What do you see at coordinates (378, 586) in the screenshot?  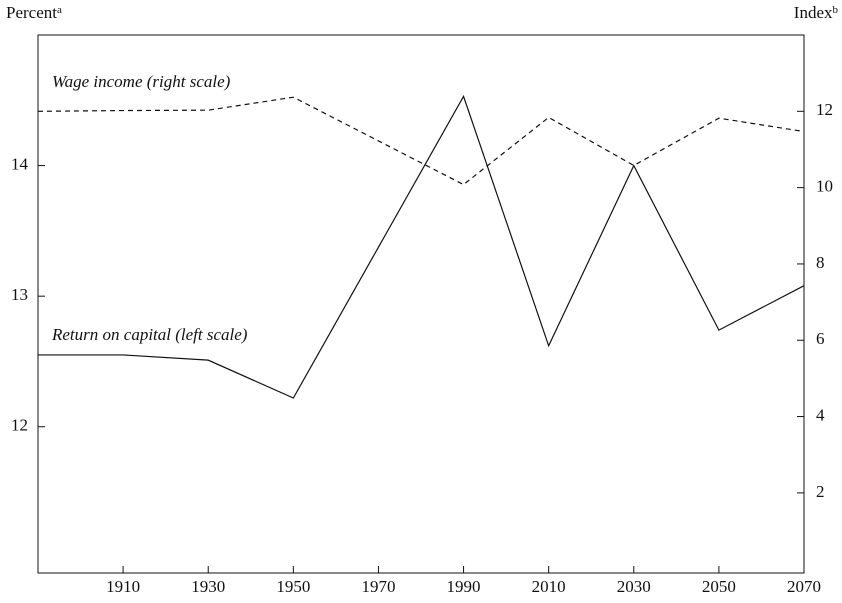 I see `x-tick-label: 1970` at bounding box center [378, 586].